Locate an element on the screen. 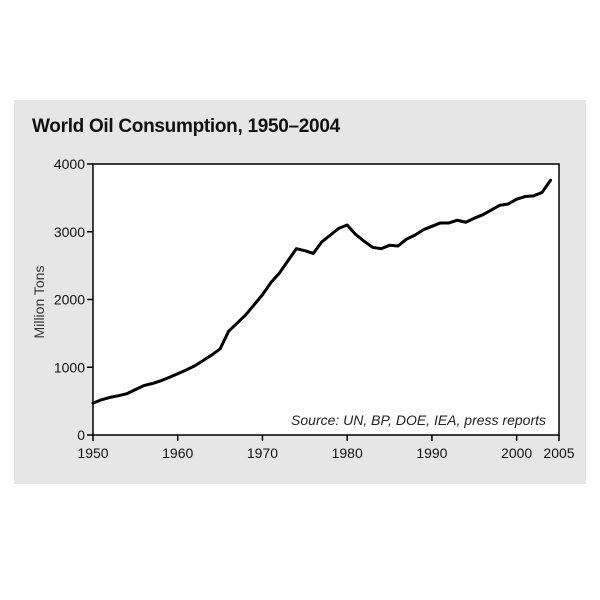  x-tick-label: 1980 is located at coordinates (347, 453).